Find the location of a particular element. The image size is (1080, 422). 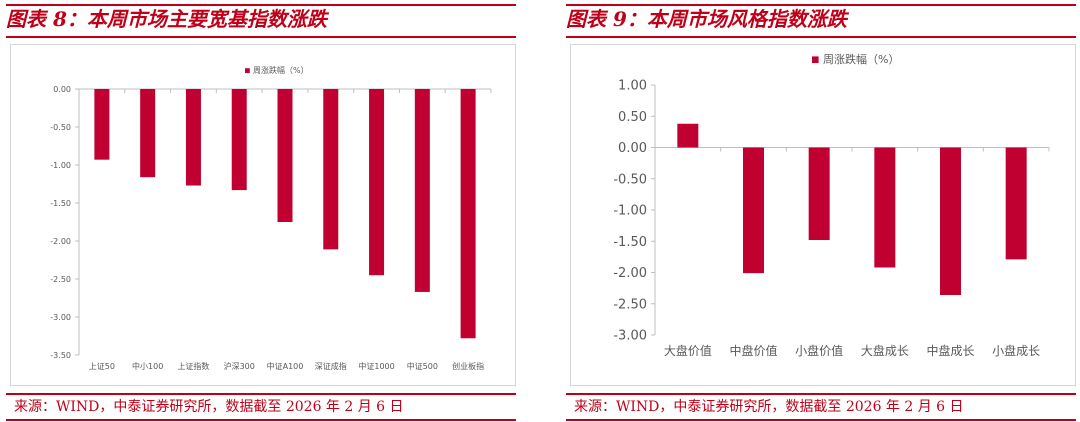

chart-title: 图表 8：本周市场主要宽基指数涨跌 is located at coordinates (166, 19).